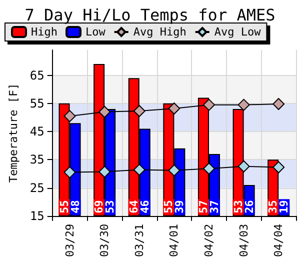  Describe the element at coordinates (37, 75) in the screenshot. I see `y-tick-label: 65` at that location.